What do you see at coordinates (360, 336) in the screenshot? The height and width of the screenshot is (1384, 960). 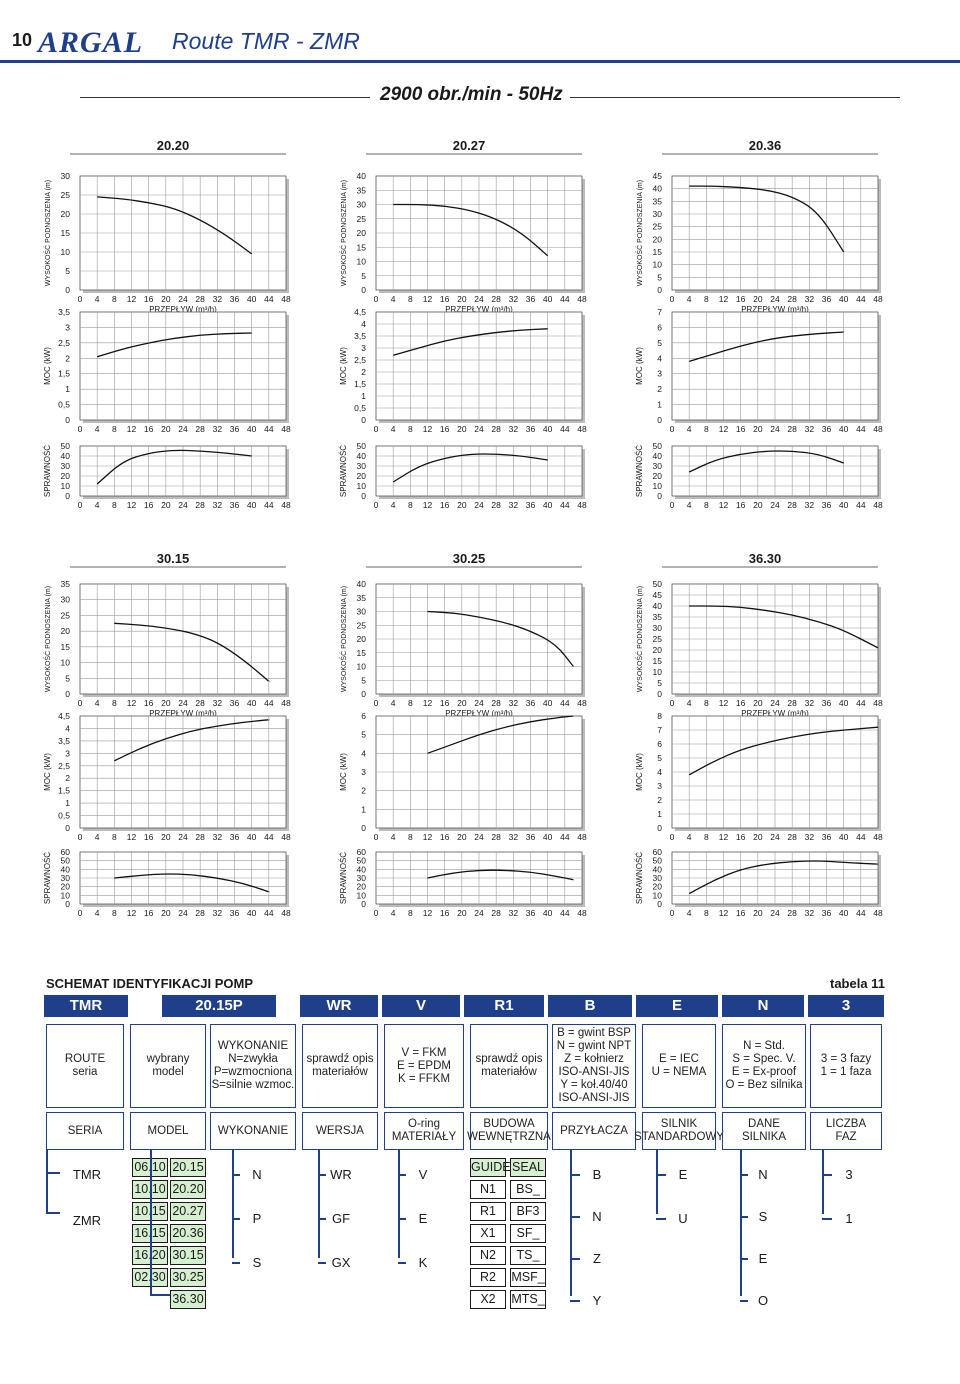 I see `power-chart-y-tick: 3,5` at bounding box center [360, 336].